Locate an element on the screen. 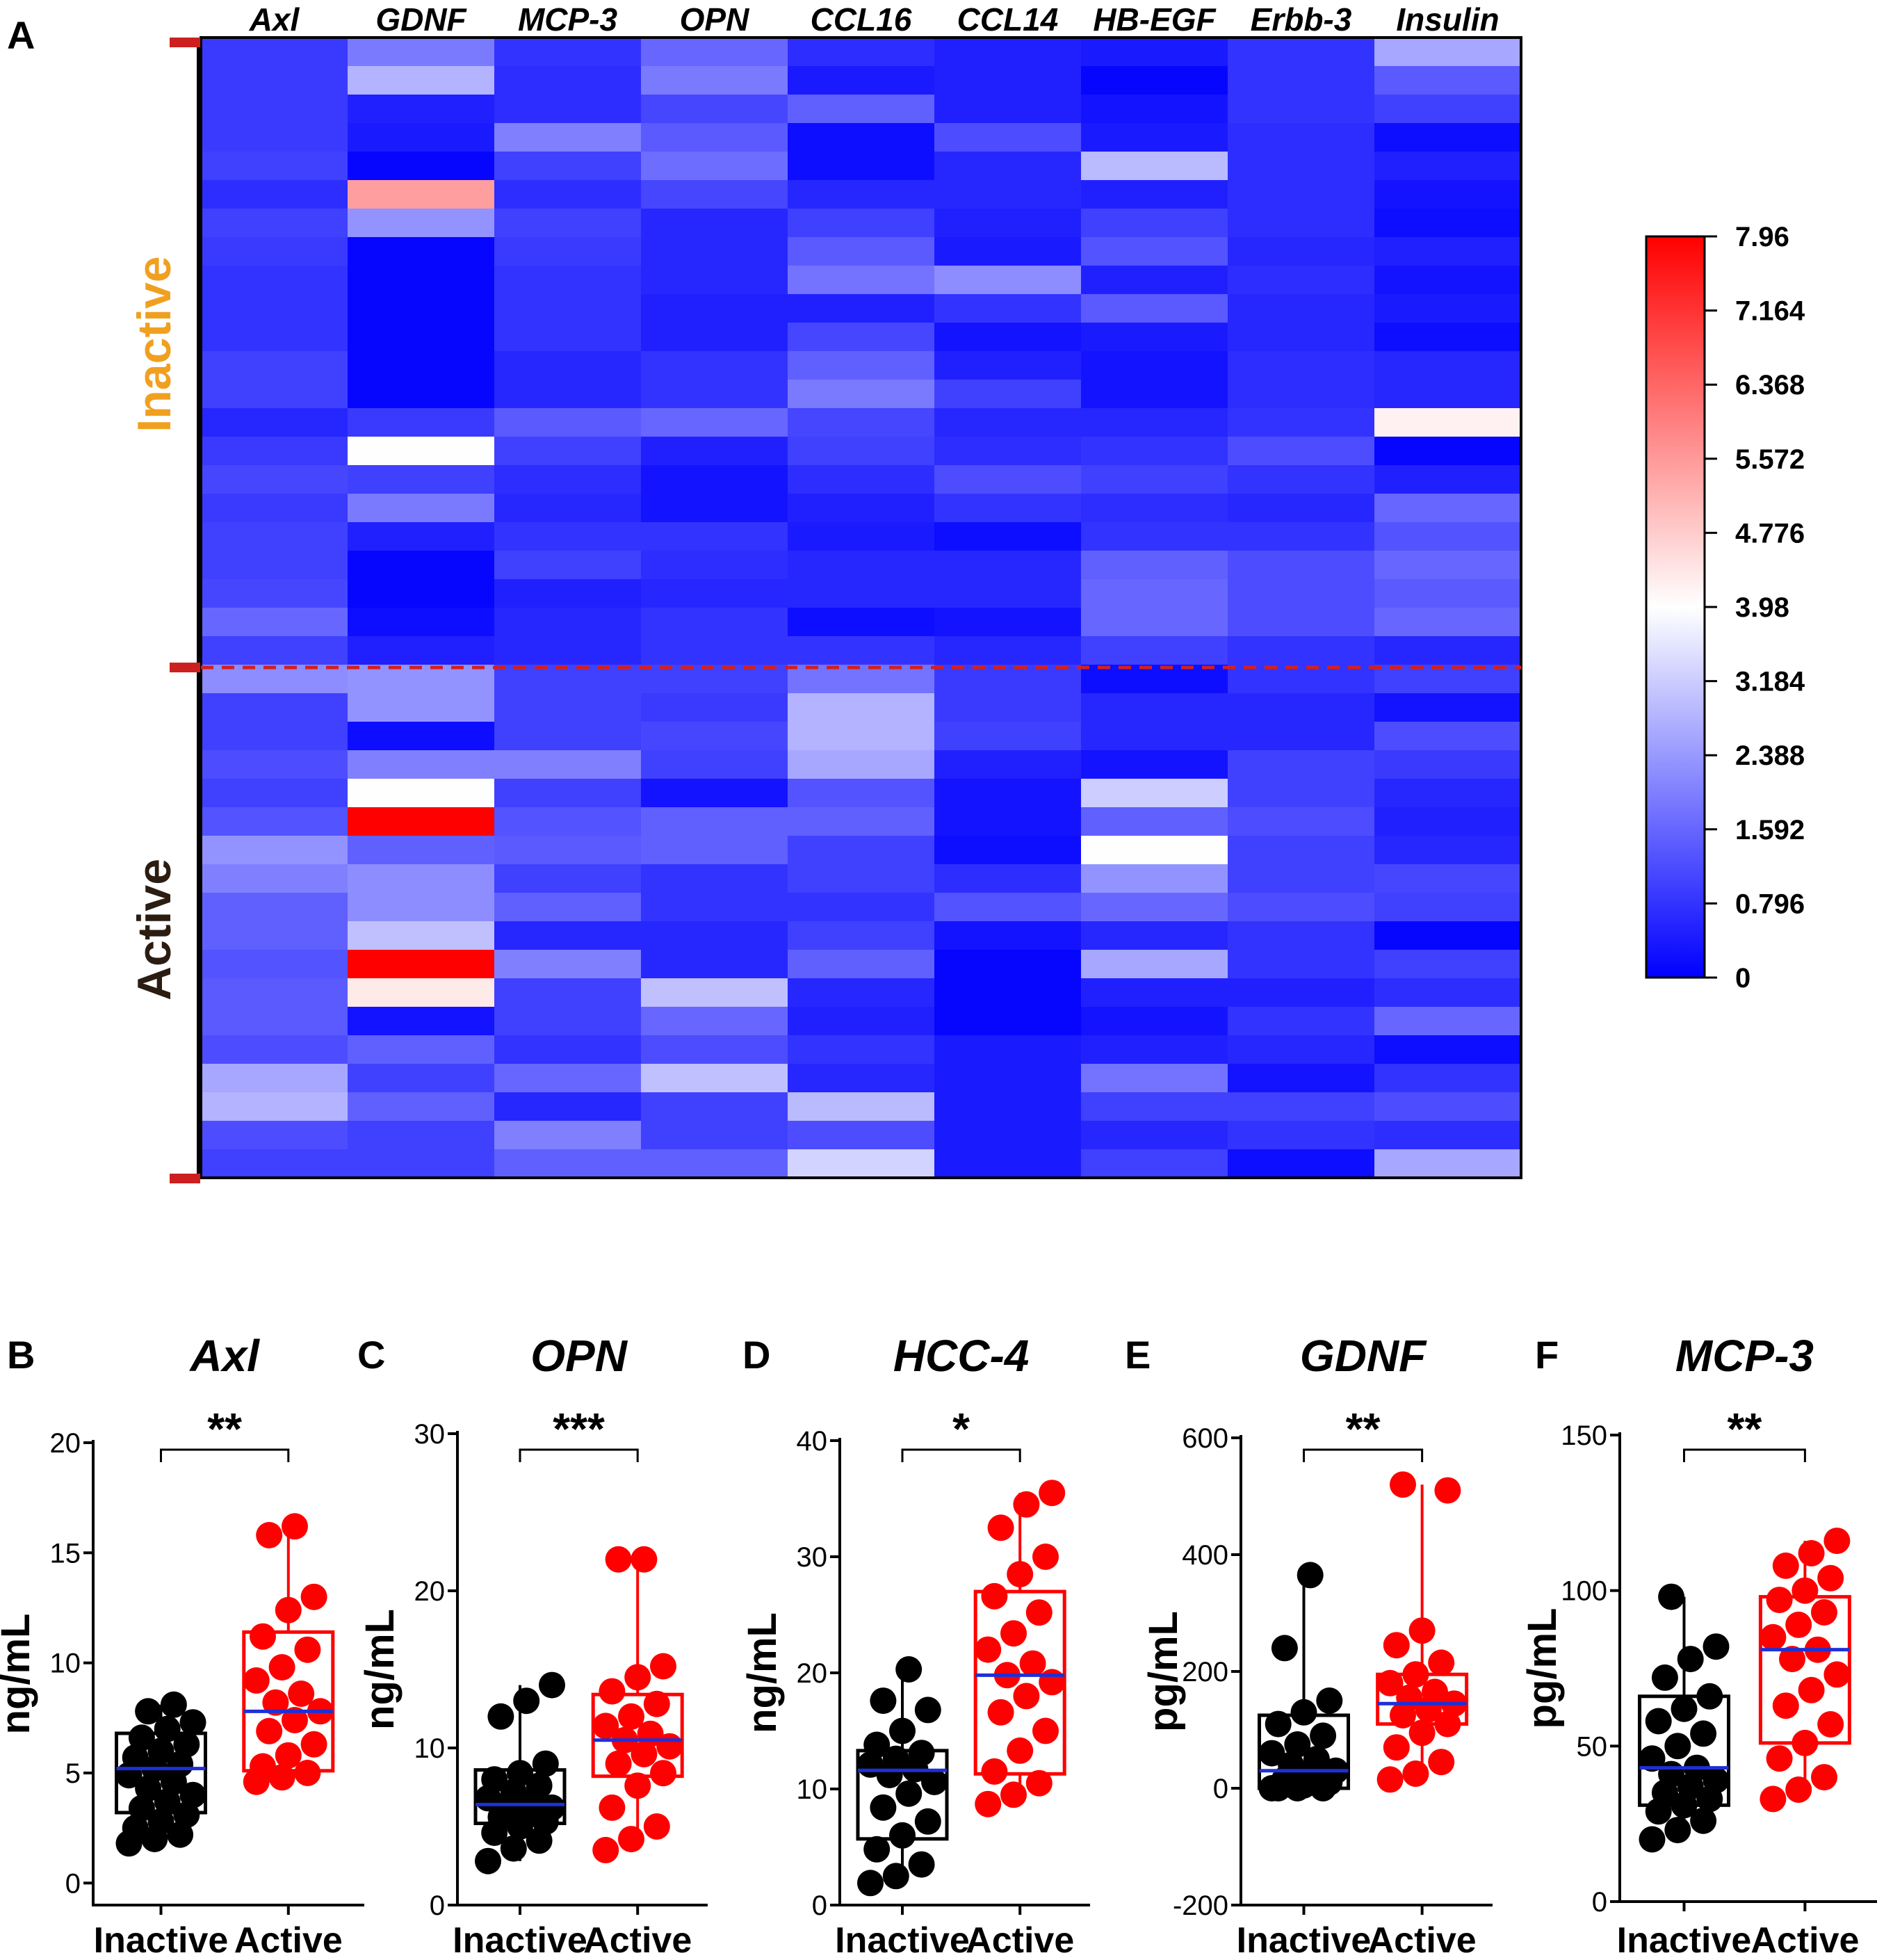 Image resolution: width=1877 pixels, height=1960 pixels. y-tick-label: 30 is located at coordinates (430, 1434).